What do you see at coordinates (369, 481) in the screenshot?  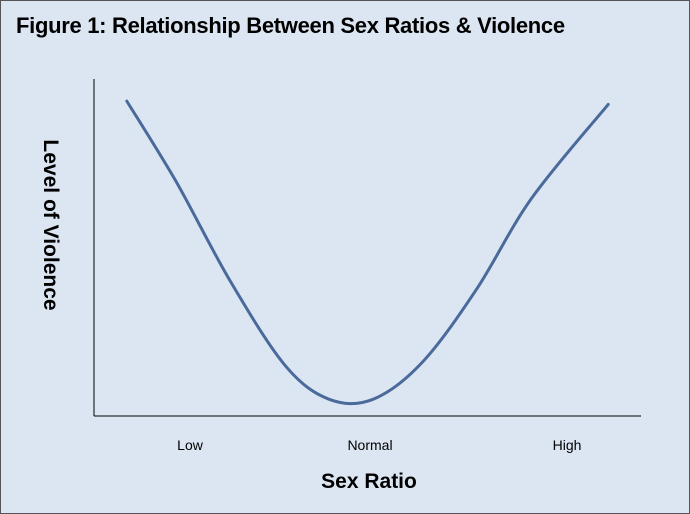 I see `x-axis-label: Sex Ratio` at bounding box center [369, 481].